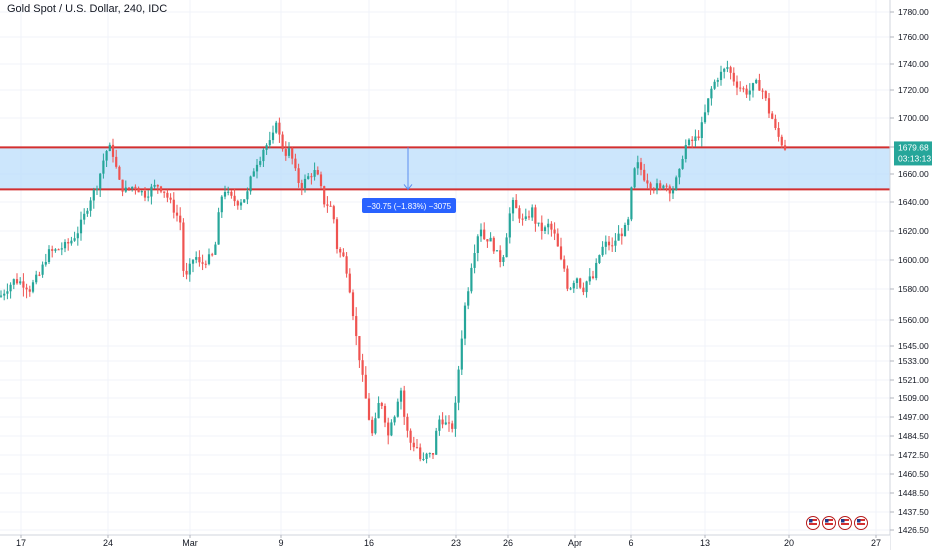 The image size is (932, 550). What do you see at coordinates (913, 455) in the screenshot?
I see `y-tick-label: 1472.50` at bounding box center [913, 455].